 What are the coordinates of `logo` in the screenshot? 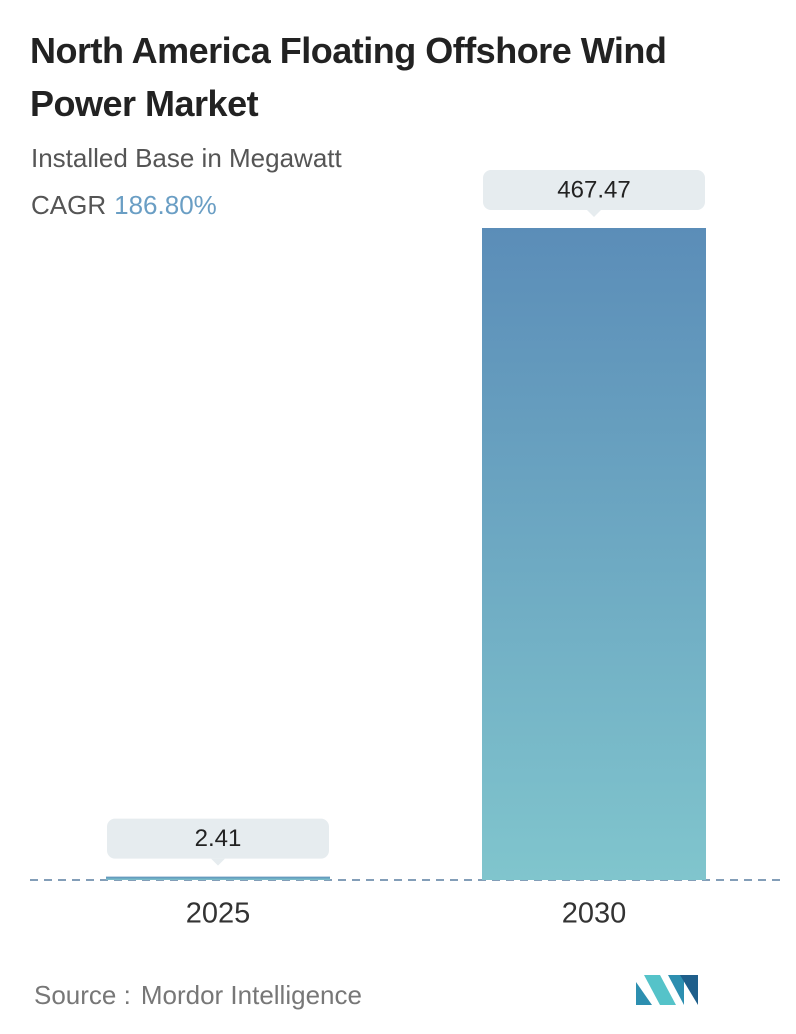 It's located at (667, 990).